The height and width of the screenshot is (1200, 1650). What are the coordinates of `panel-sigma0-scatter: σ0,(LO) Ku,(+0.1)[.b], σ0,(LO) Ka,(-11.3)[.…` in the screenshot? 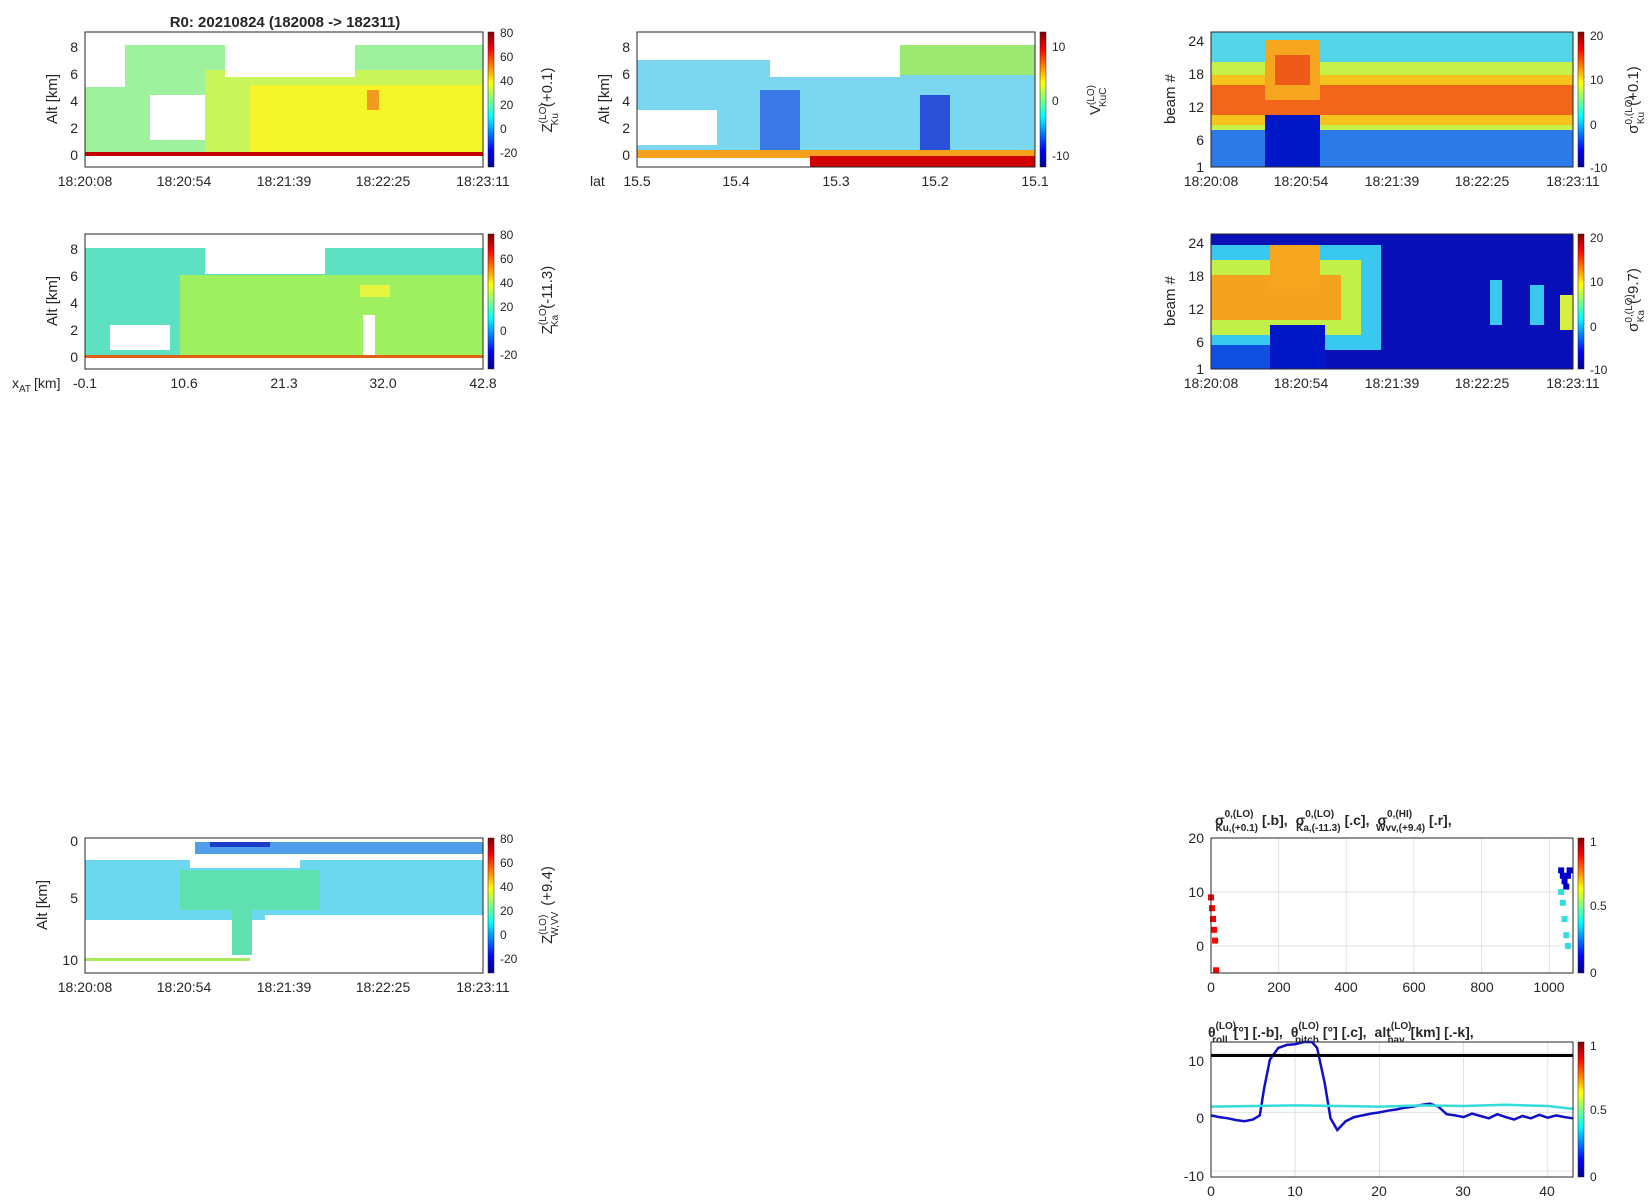 It's located at (1397, 902).